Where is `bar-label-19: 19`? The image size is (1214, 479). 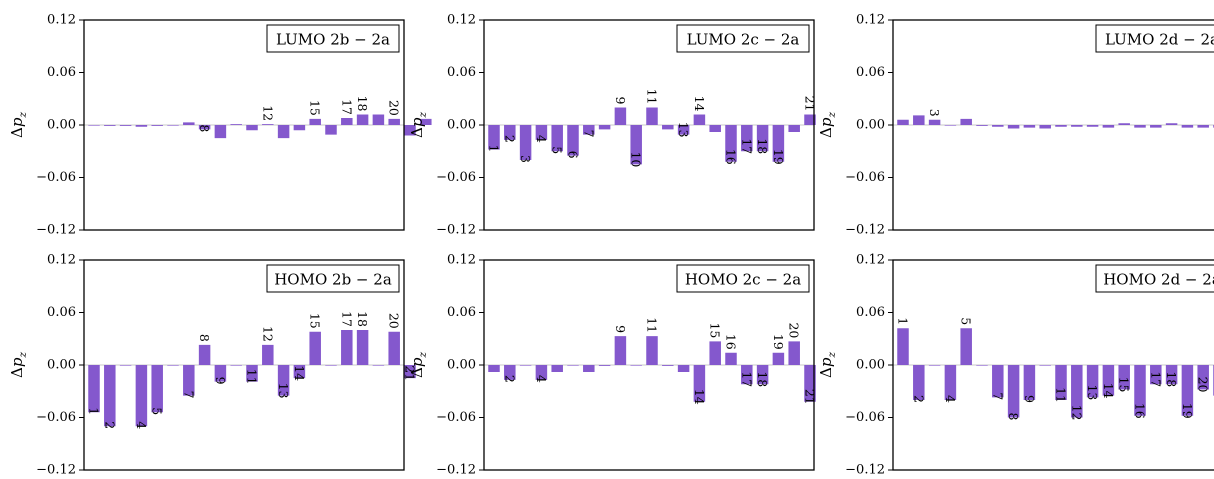 bar-label-19: 19 is located at coordinates (1187, 411).